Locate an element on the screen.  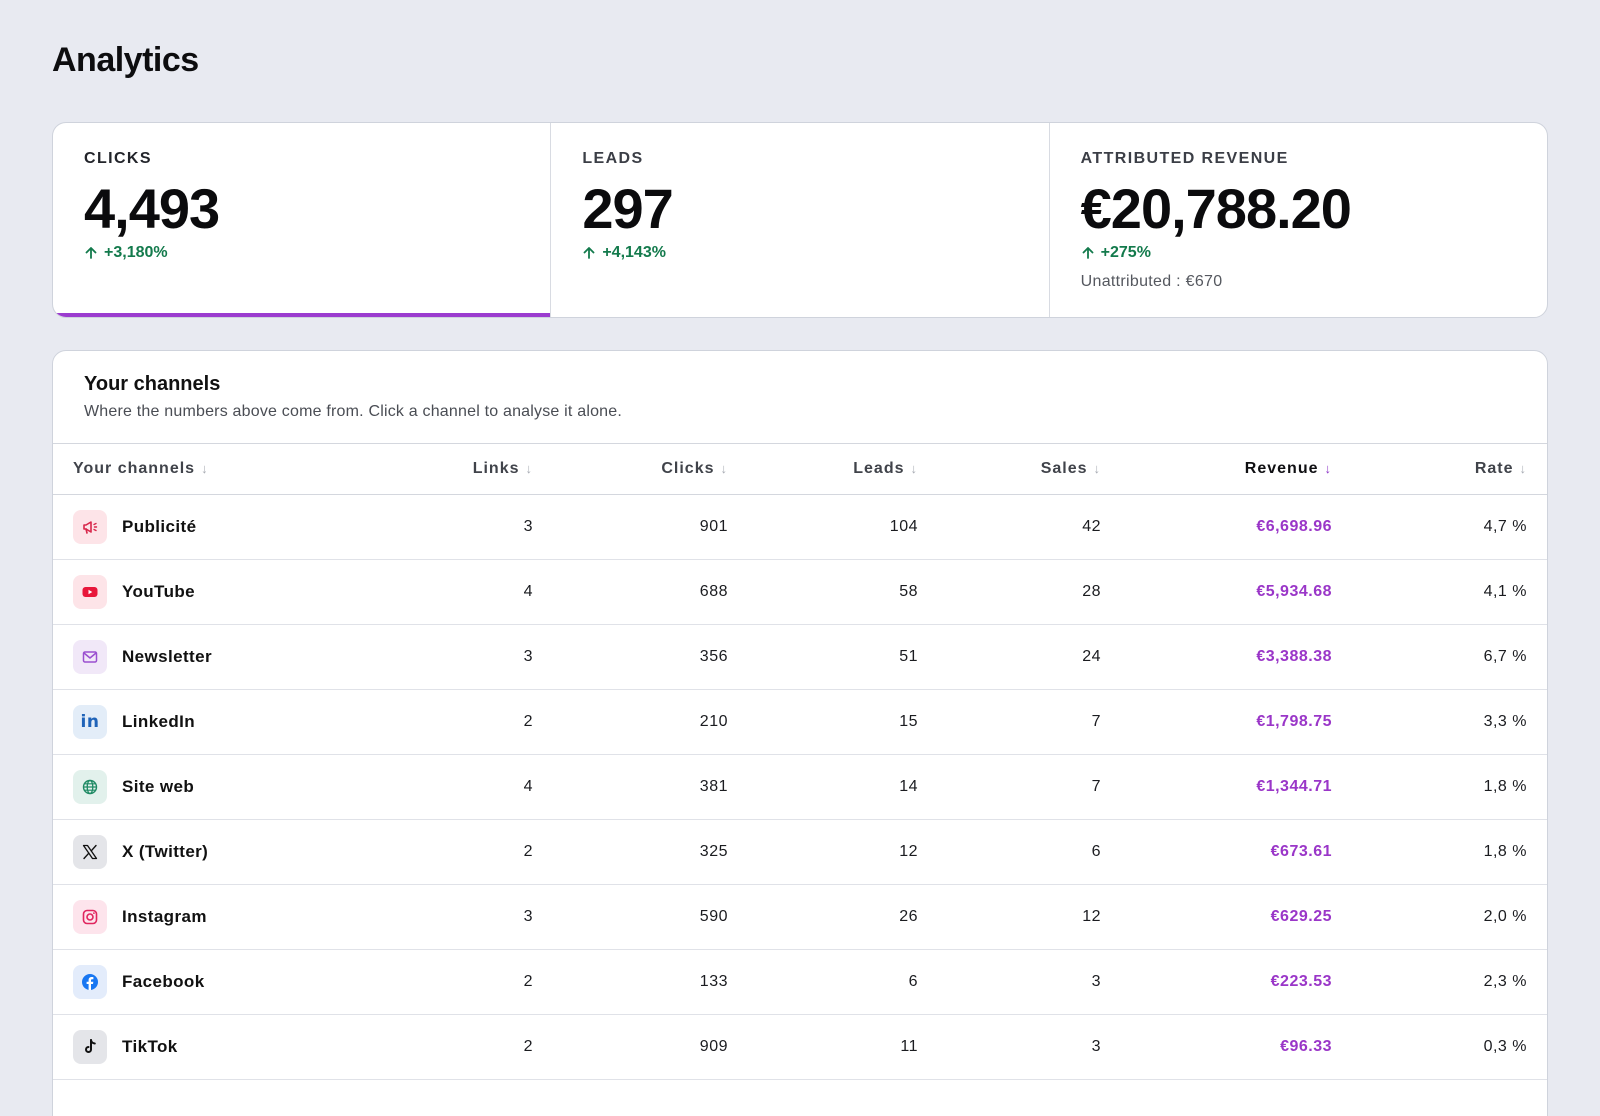
channel-cell: Site web is located at coordinates (218, 787).